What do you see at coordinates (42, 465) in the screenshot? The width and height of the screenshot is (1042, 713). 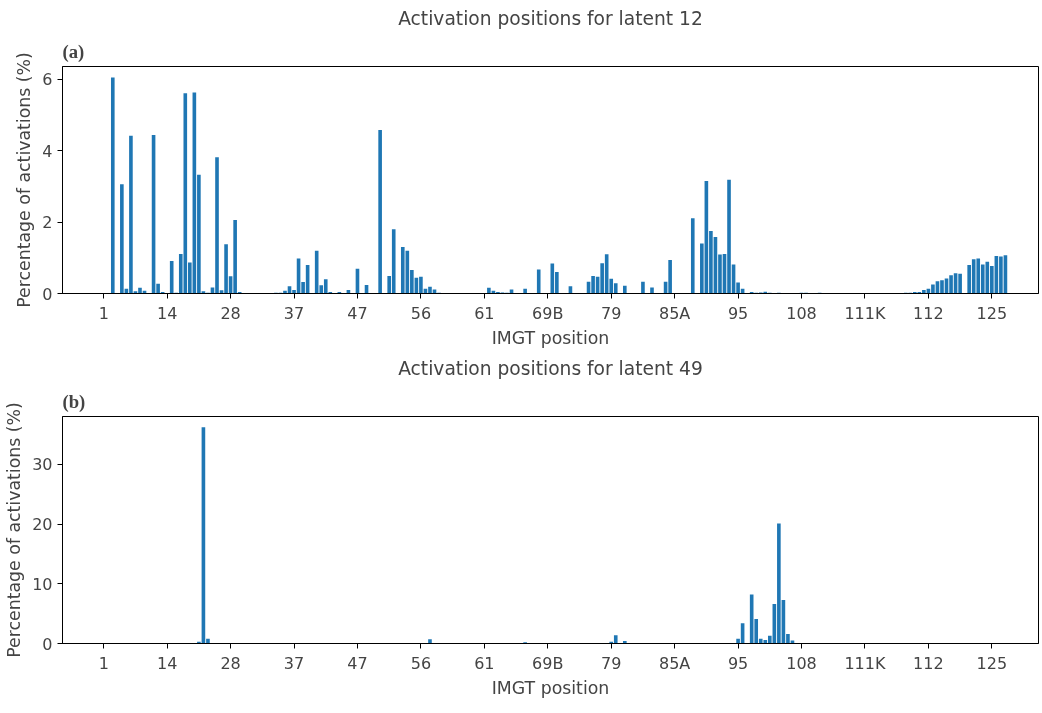 I see `y-tick-label: 30` at bounding box center [42, 465].